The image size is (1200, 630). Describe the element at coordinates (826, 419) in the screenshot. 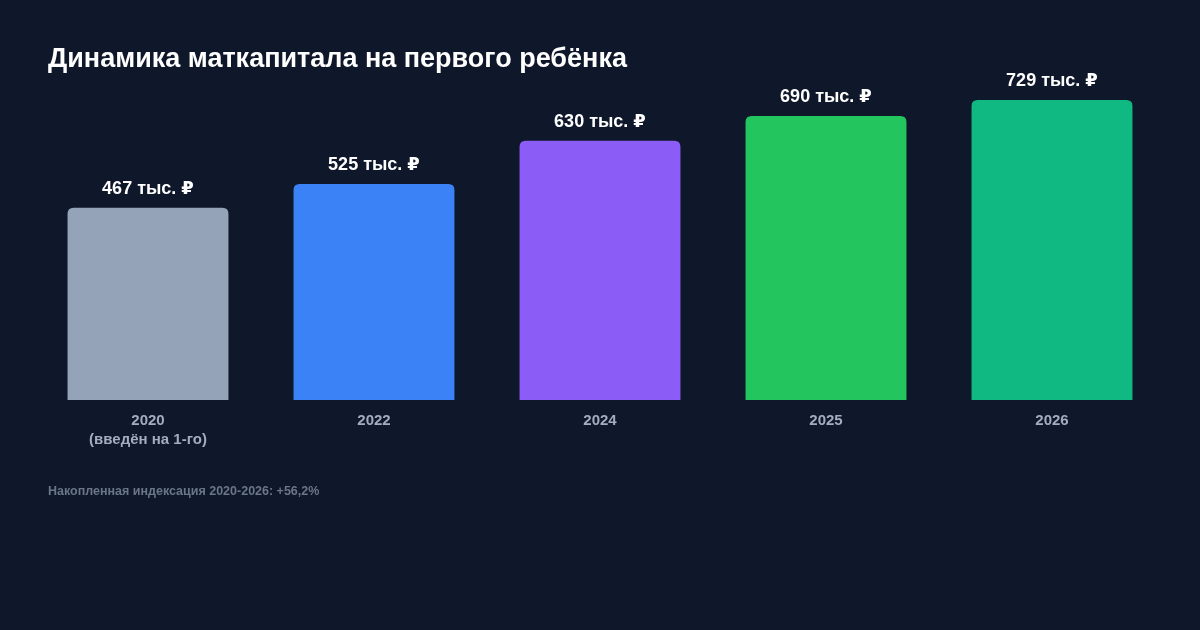

I see `x-tick-label: 2025` at that location.